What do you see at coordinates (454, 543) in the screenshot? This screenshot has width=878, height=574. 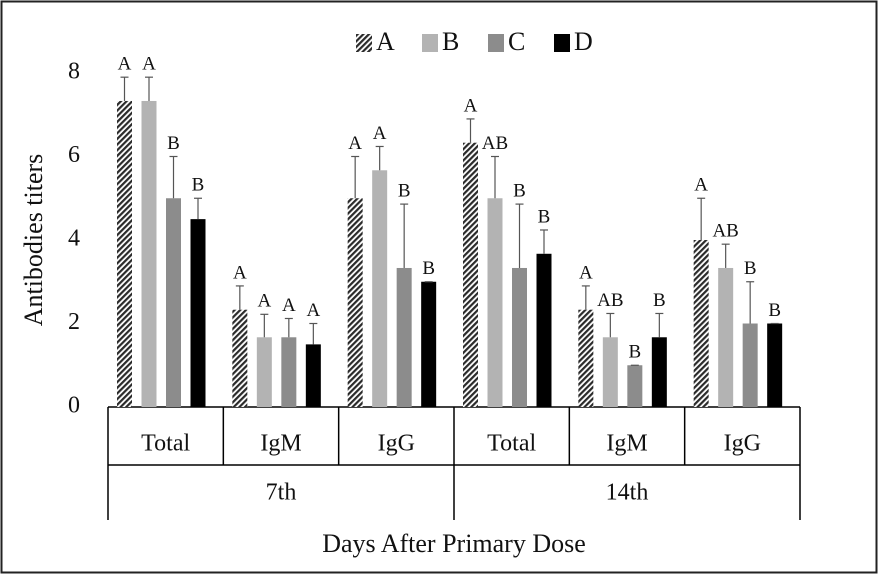 I see `x-axis-title: Days After Primary Dose` at bounding box center [454, 543].